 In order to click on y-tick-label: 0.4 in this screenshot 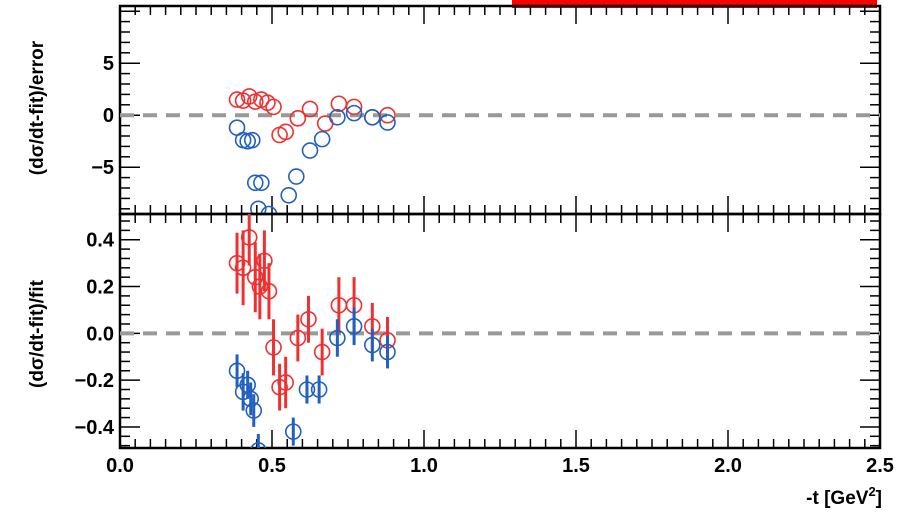, I will do `click(100, 241)`.